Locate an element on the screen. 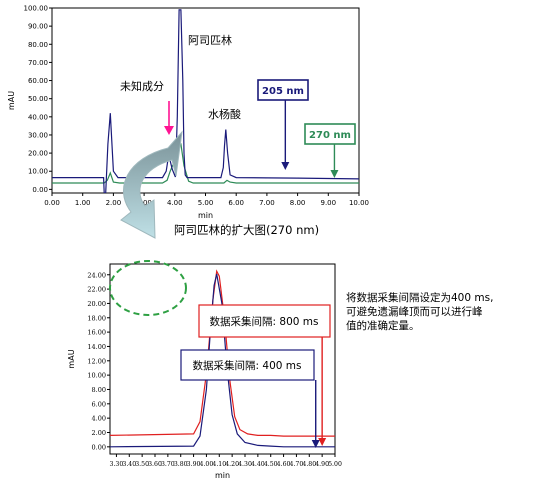 The width and height of the screenshot is (540, 483). x-tick-label: 4.80 is located at coordinates (309, 464).